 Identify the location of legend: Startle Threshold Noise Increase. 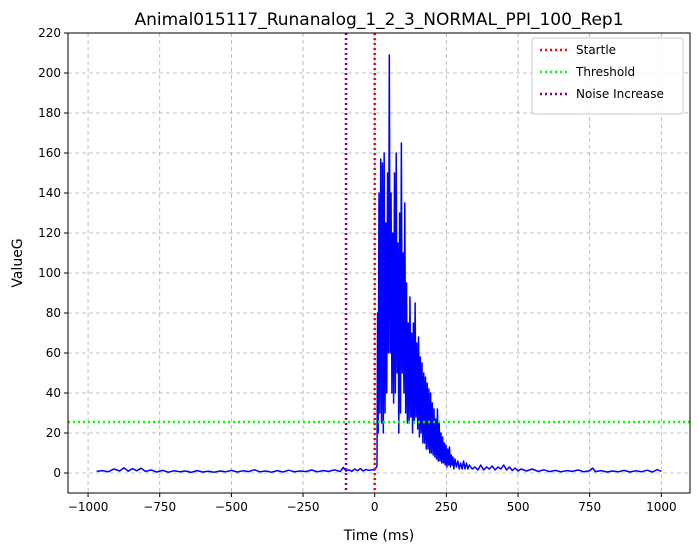
(607, 76).